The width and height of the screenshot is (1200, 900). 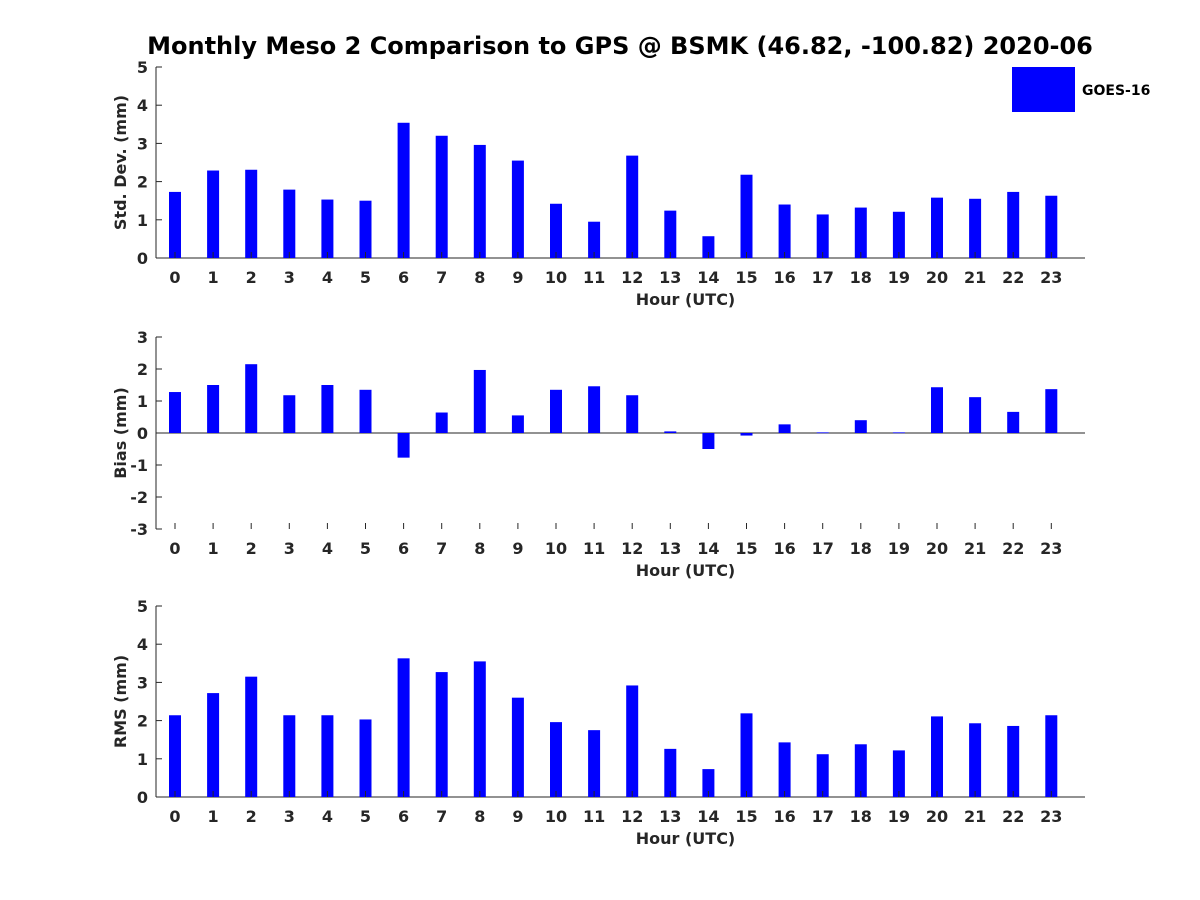 What do you see at coordinates (120, 433) in the screenshot?
I see `bias-y-label: Bias (mm)` at bounding box center [120, 433].